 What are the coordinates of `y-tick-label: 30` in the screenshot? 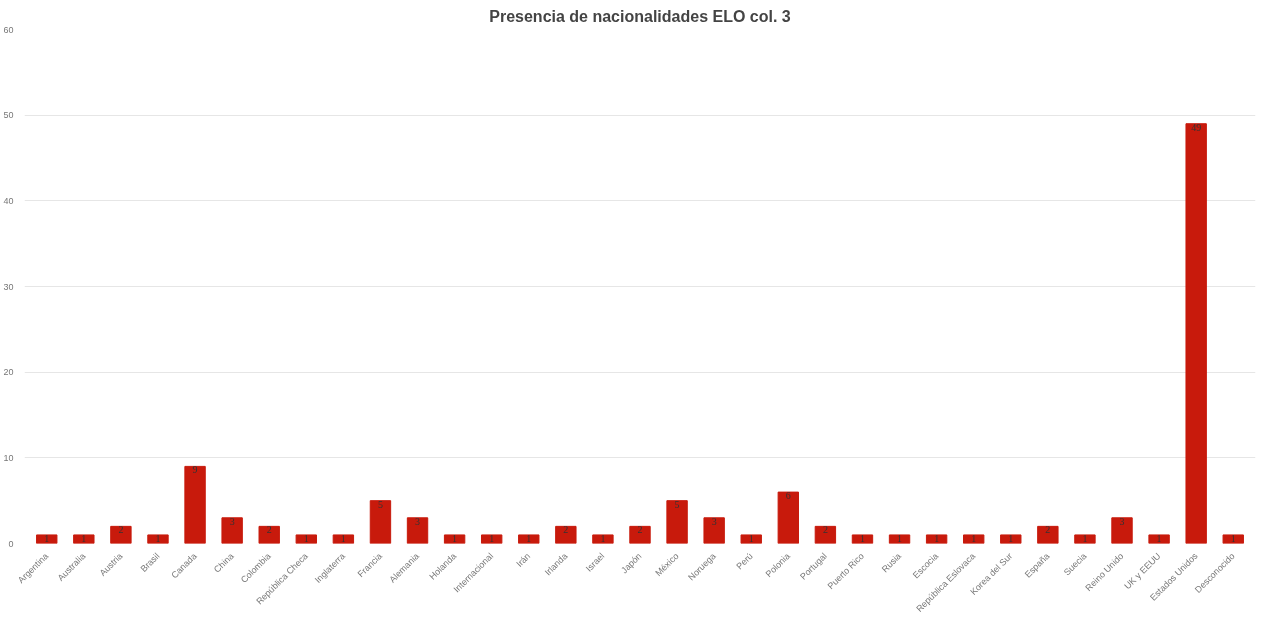 It's located at (8, 286).